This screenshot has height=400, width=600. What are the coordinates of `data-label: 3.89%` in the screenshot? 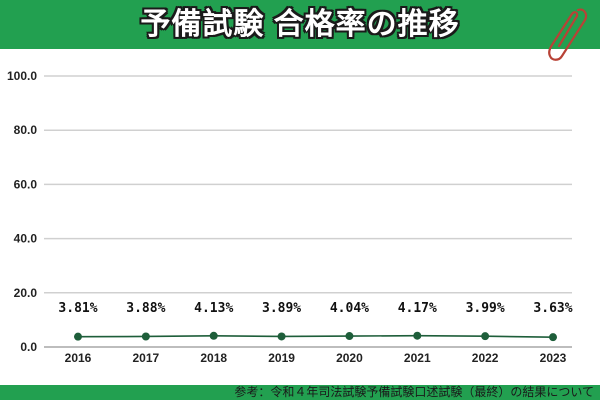 It's located at (281, 308).